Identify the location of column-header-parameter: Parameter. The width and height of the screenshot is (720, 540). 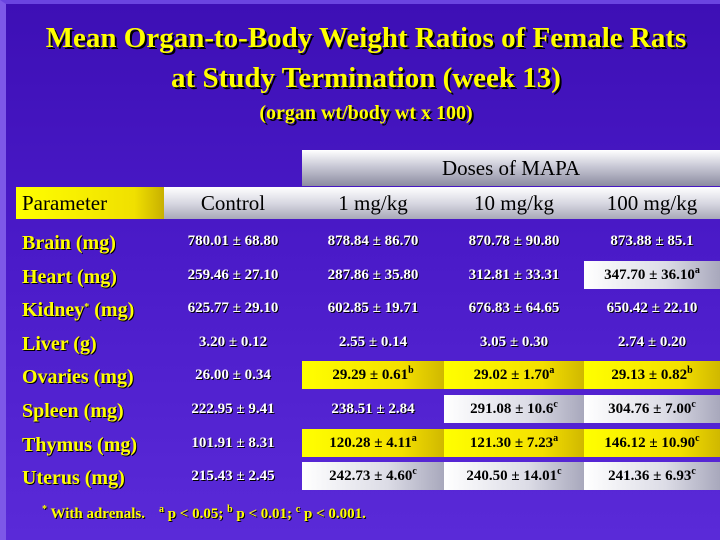
(90, 203).